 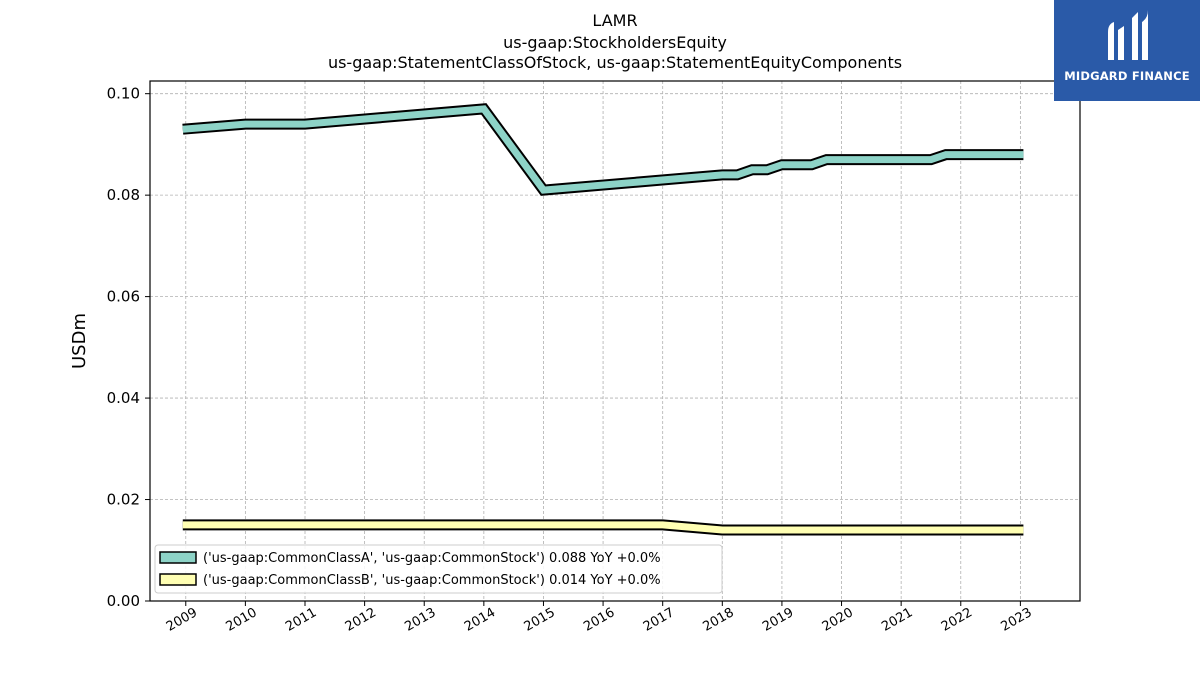 What do you see at coordinates (603, 527) in the screenshot?
I see `series-2-line` at bounding box center [603, 527].